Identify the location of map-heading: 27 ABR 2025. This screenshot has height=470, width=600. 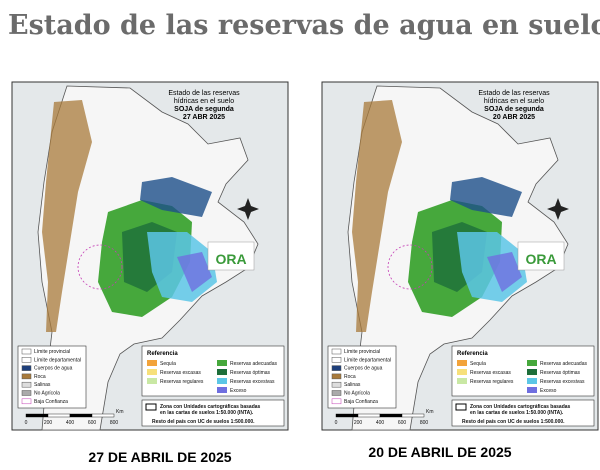
(204, 117).